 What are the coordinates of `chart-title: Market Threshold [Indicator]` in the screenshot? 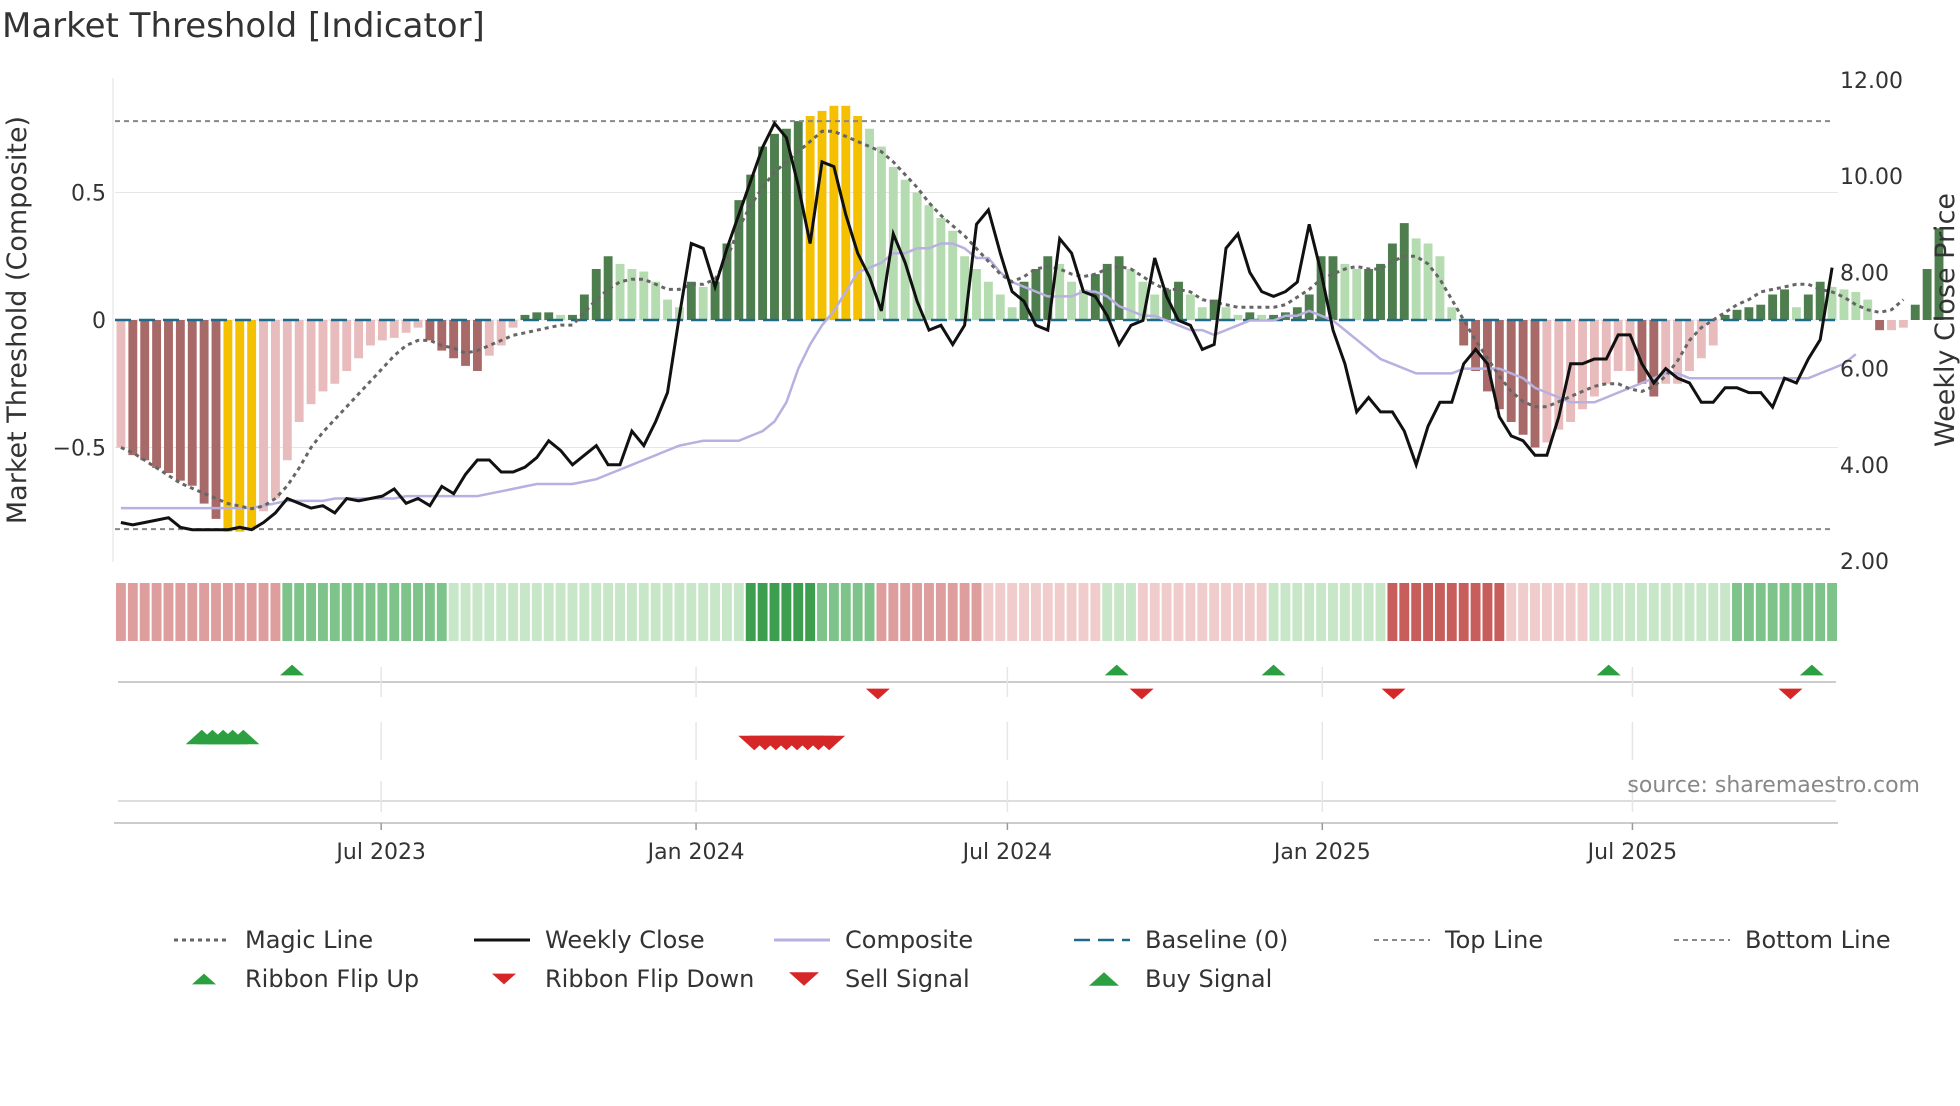 It's located at (243, 26).